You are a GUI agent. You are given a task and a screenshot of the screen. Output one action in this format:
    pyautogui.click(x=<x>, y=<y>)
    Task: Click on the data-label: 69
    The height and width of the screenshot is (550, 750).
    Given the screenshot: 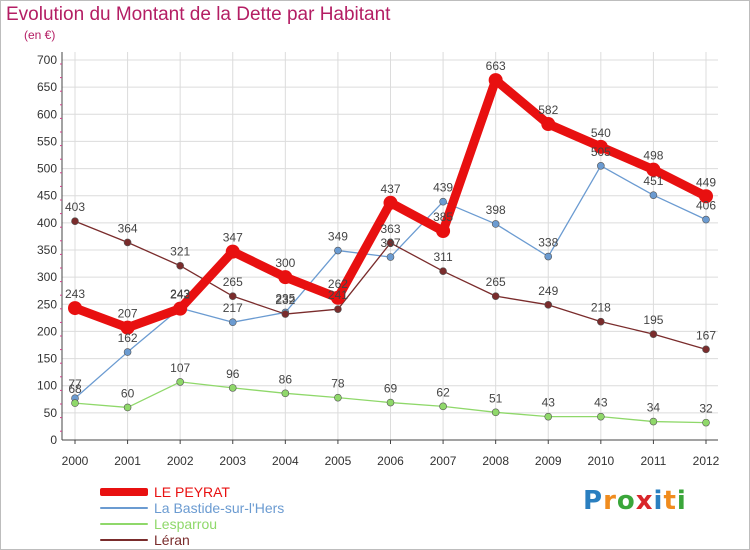 What is the action you would take?
    pyautogui.click(x=391, y=389)
    